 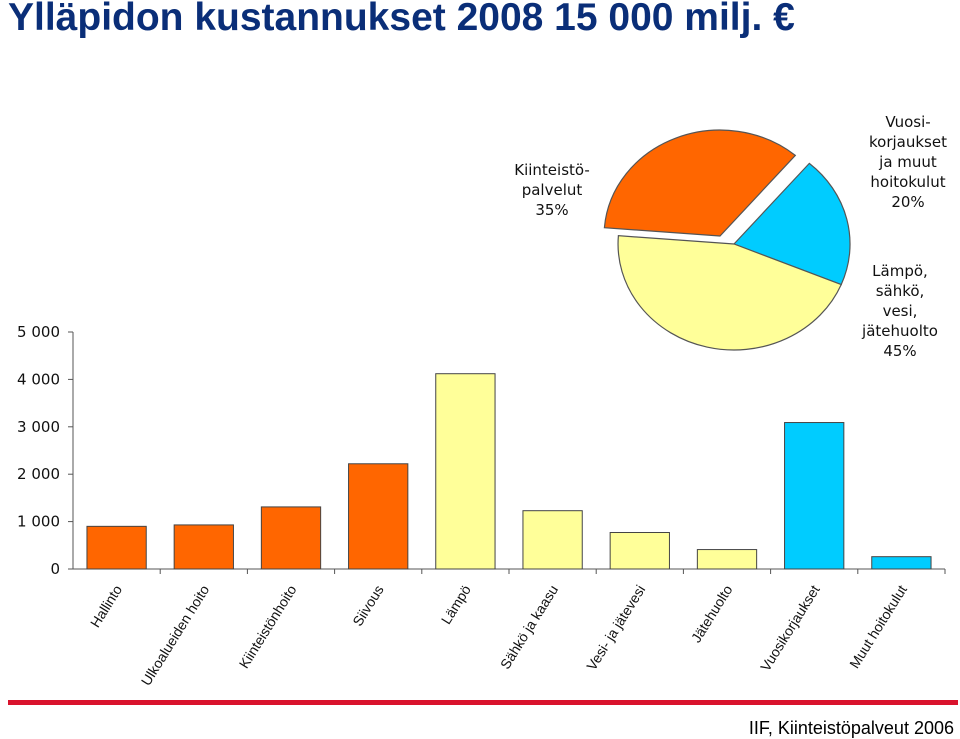 What do you see at coordinates (790, 628) in the screenshot?
I see `x-tick-label: Vuosikorjaukset` at bounding box center [790, 628].